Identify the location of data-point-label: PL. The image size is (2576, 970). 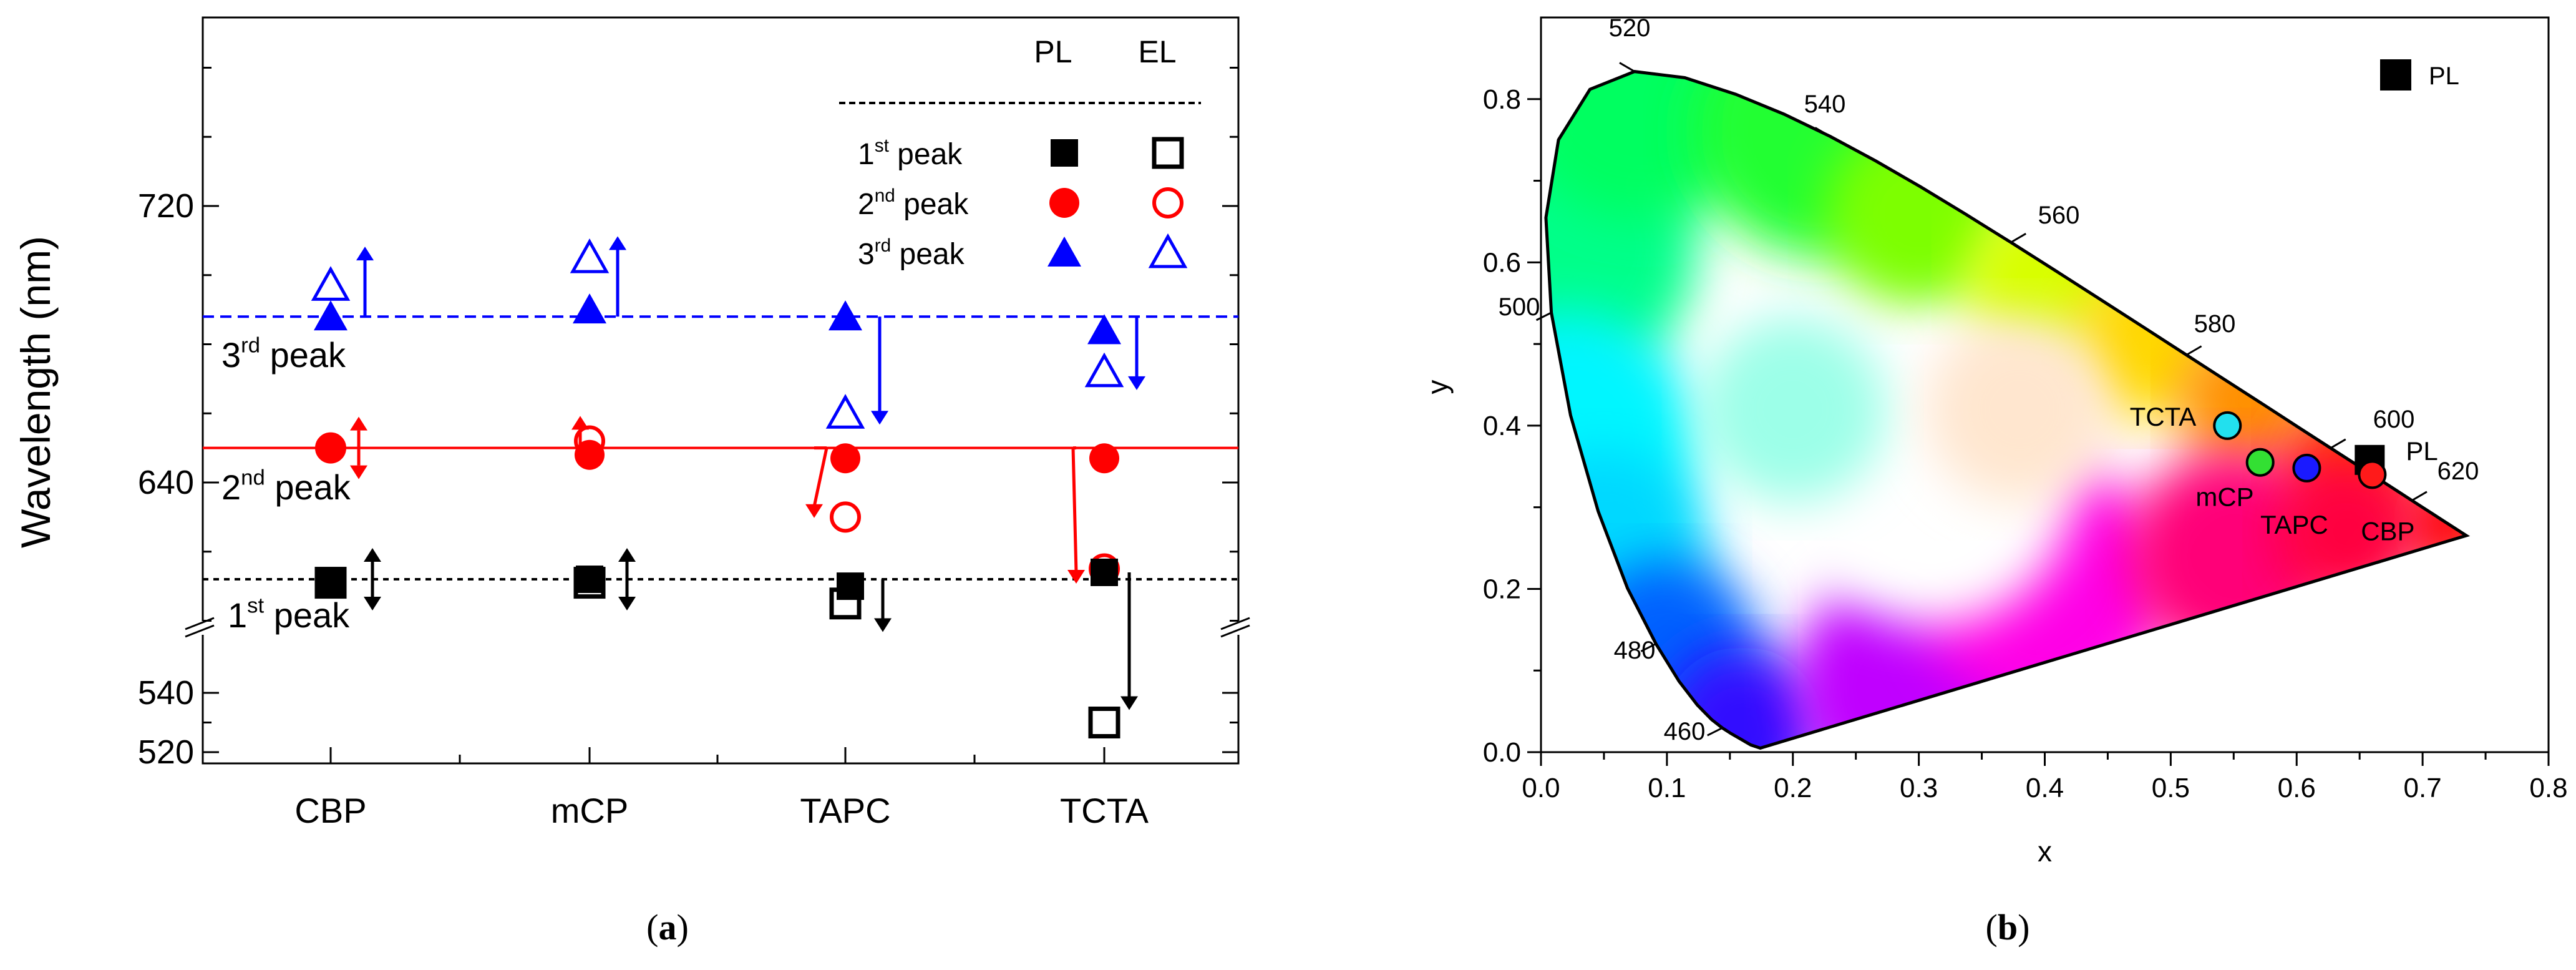
(2421, 451).